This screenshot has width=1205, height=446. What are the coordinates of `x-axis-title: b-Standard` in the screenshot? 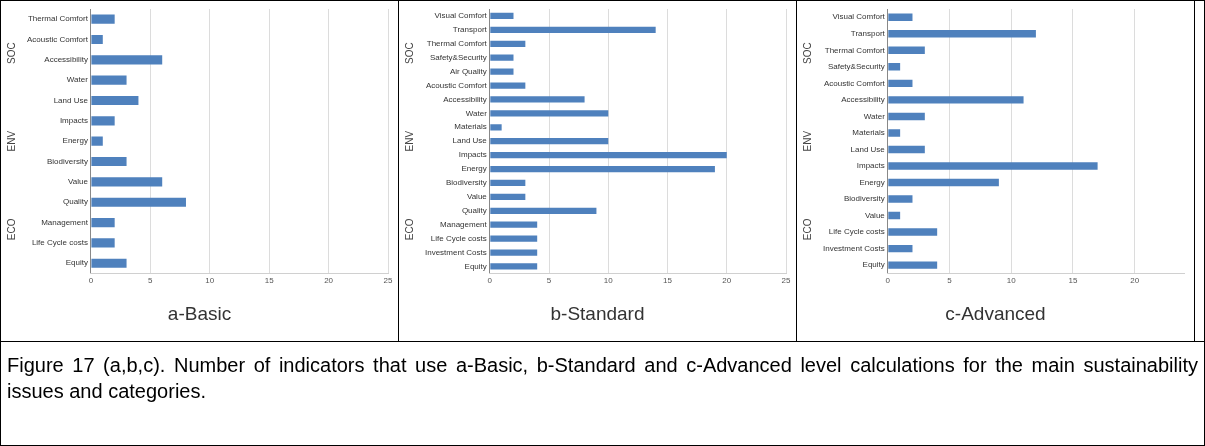 It's located at (597, 314).